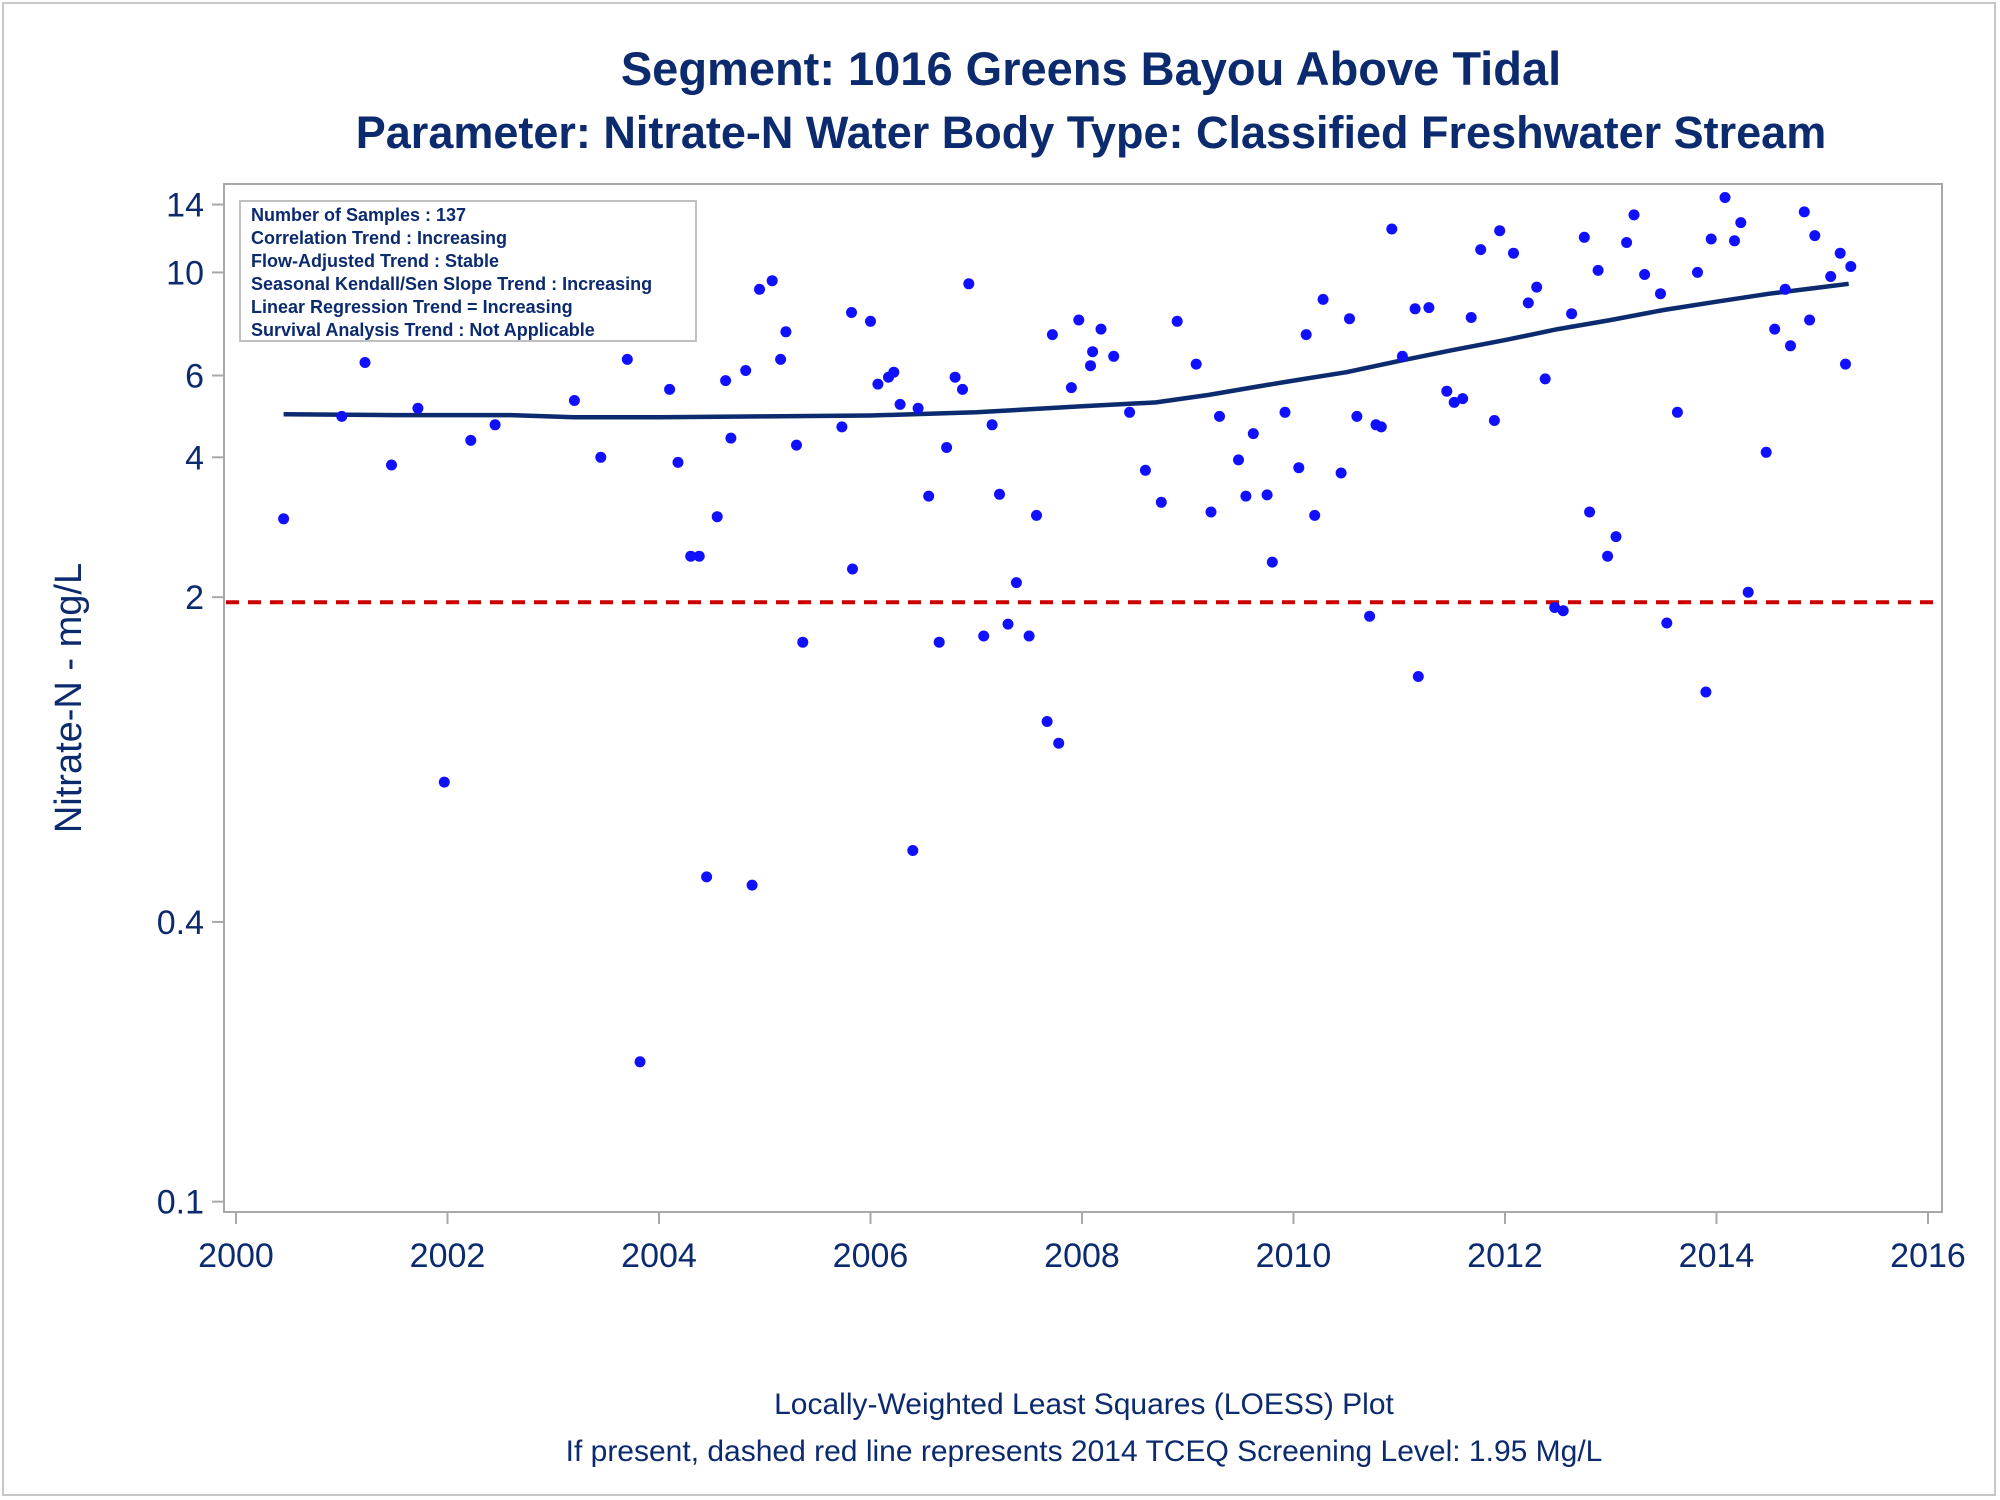  What do you see at coordinates (190, 704) in the screenshot?
I see `y-axis: 0.1 0.4 2 4 6 10 14` at bounding box center [190, 704].